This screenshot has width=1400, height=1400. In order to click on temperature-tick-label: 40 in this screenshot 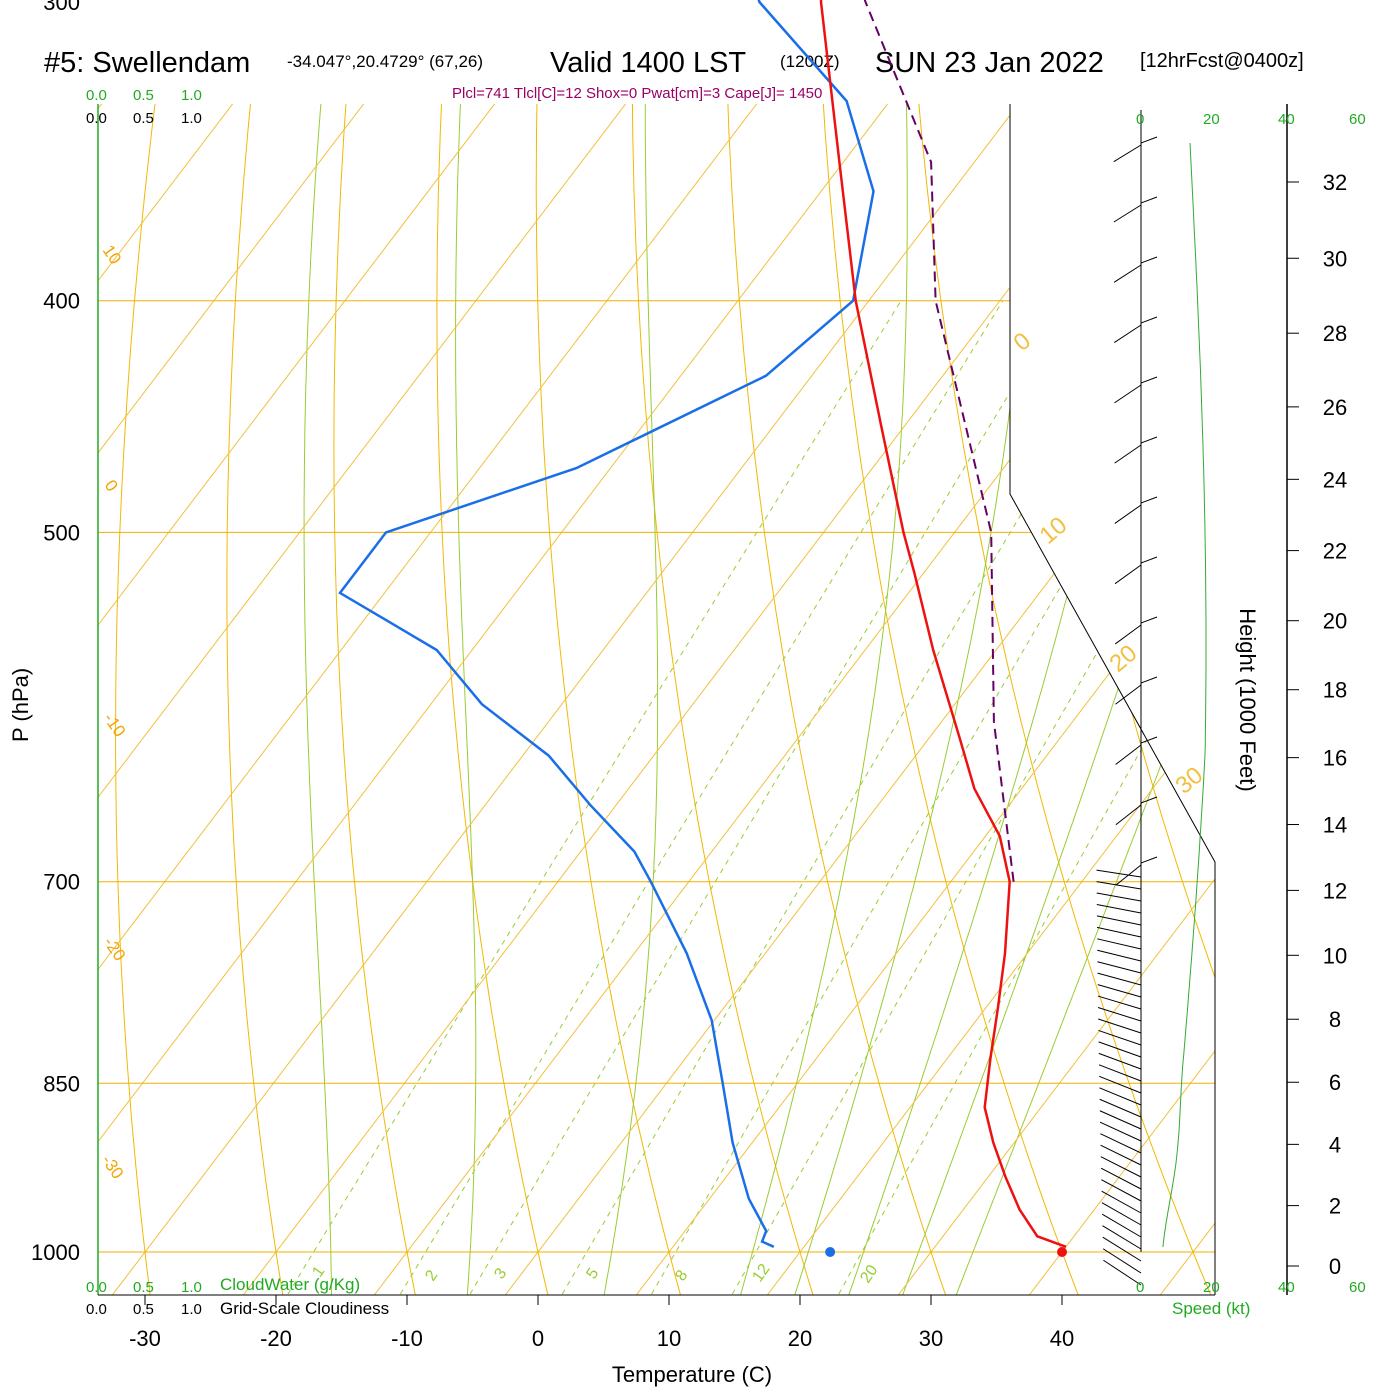, I will do `click(1062, 1338)`.